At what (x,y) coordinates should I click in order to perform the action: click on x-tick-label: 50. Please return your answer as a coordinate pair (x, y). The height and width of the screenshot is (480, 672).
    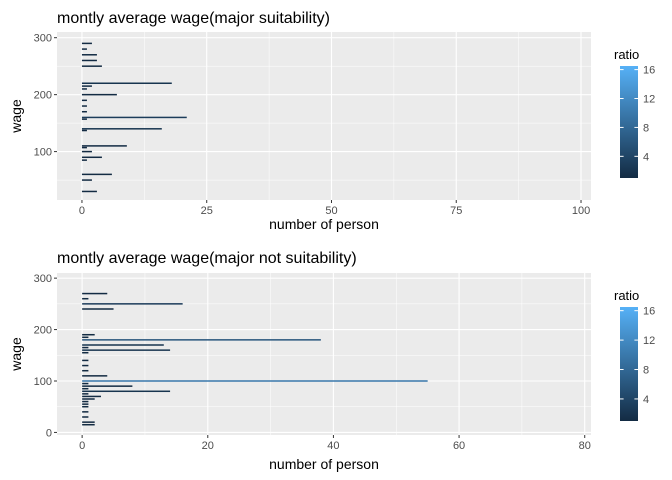
    Looking at the image, I should click on (331, 211).